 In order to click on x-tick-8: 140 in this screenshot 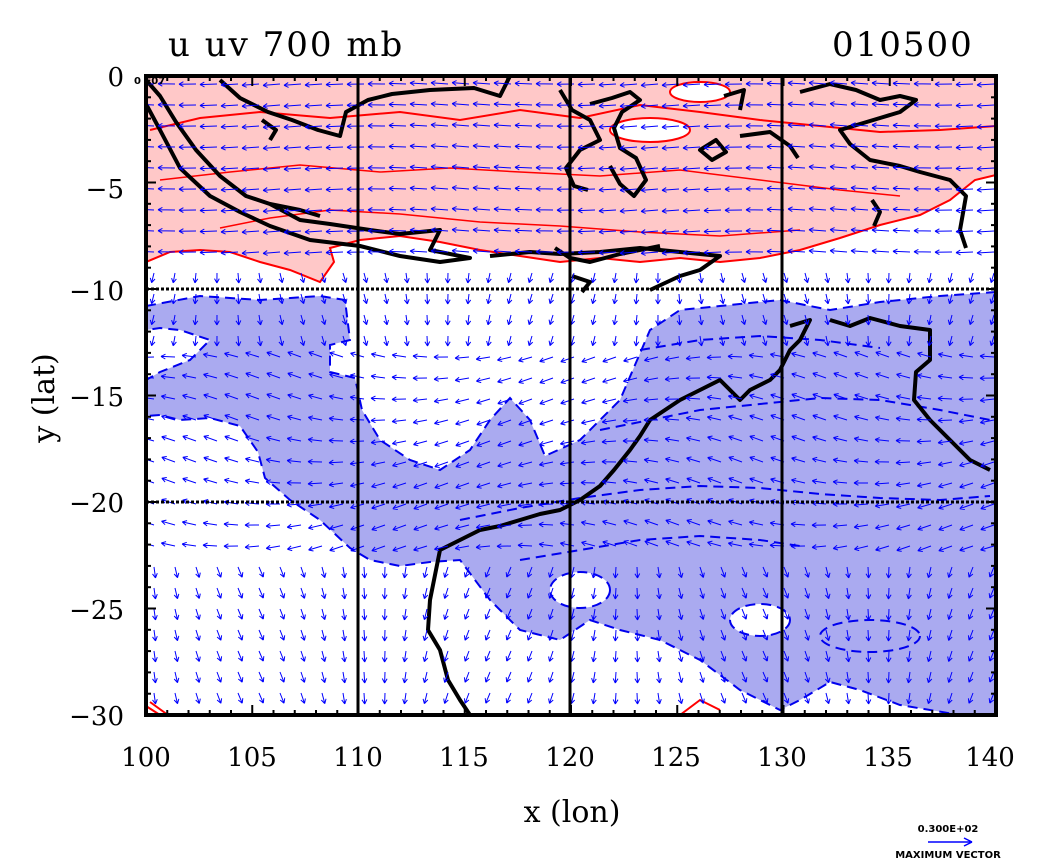, I will do `click(990, 758)`.